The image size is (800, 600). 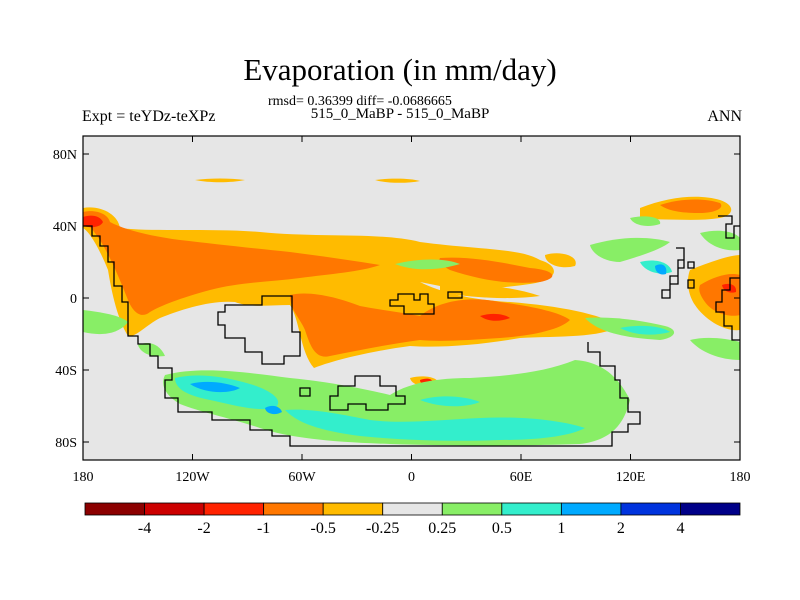 I want to click on colorbar-tick-label: -4, so click(x=144, y=528).